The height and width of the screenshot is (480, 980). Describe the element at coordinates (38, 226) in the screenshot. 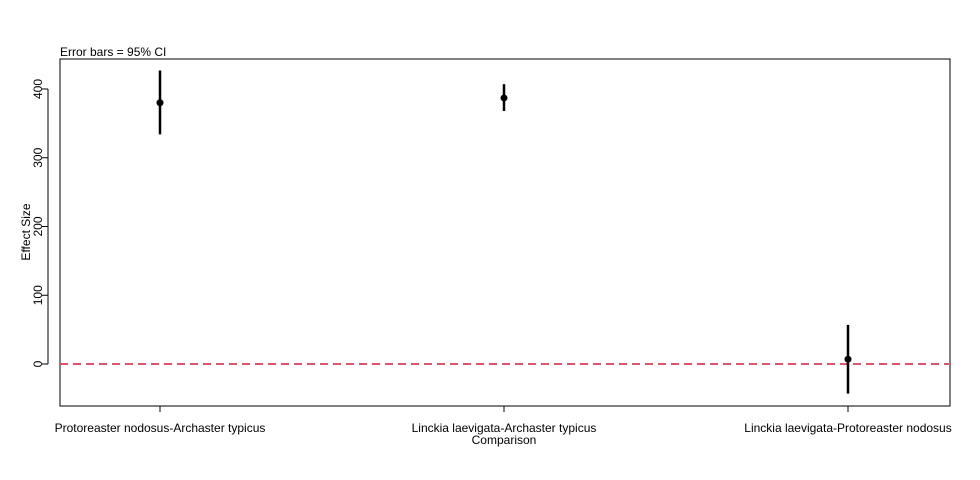

I see `y-tick-label: 200` at that location.